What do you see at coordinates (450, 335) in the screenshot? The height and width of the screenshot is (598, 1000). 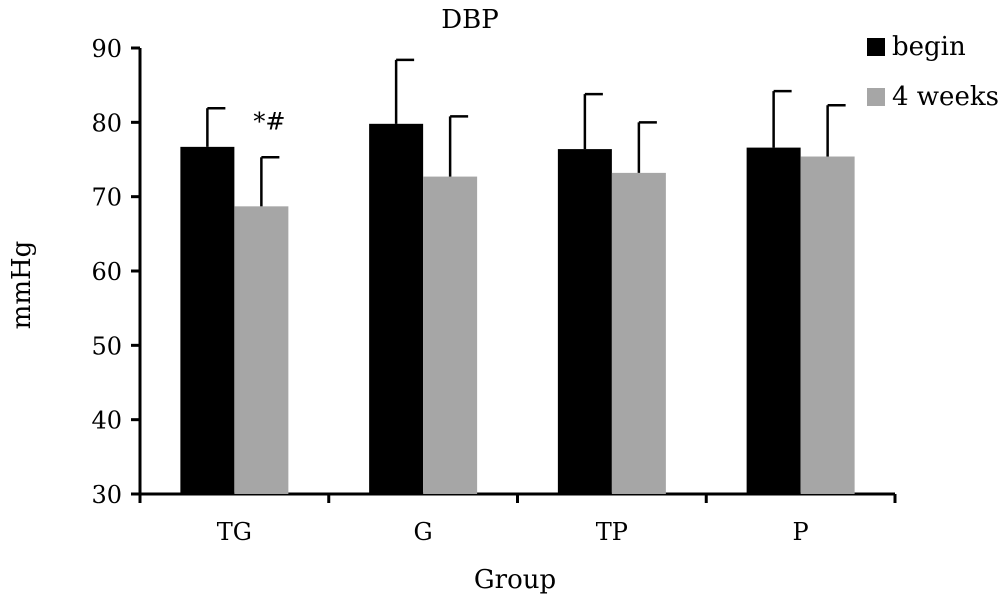 I see `bar-4-weeks-G` at bounding box center [450, 335].